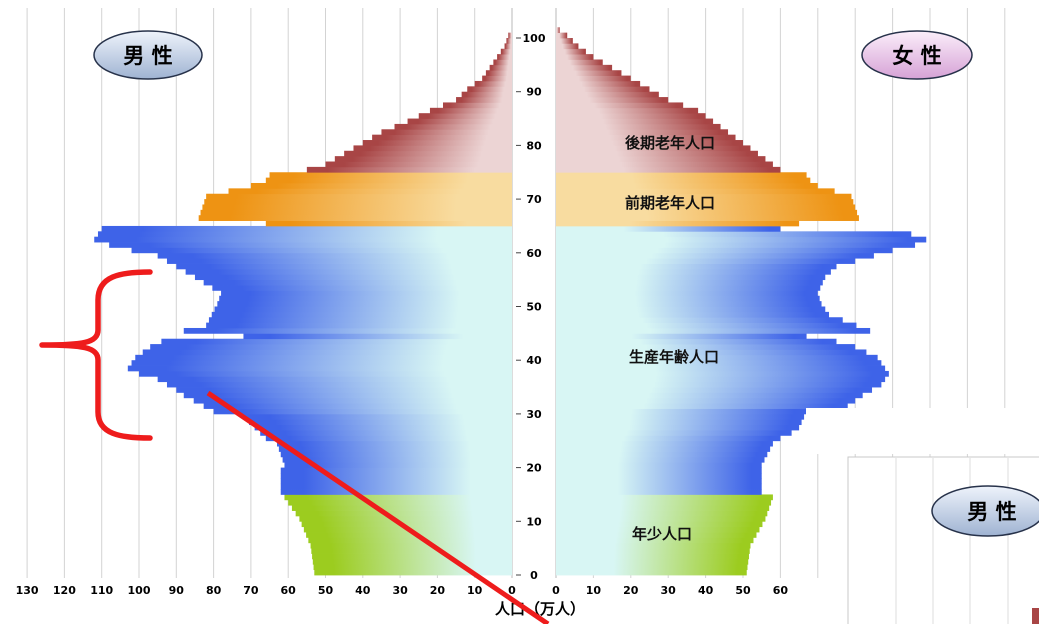  What do you see at coordinates (670, 203) in the screenshot?
I see `band-label-early-elderly: 前期老年人口` at bounding box center [670, 203].